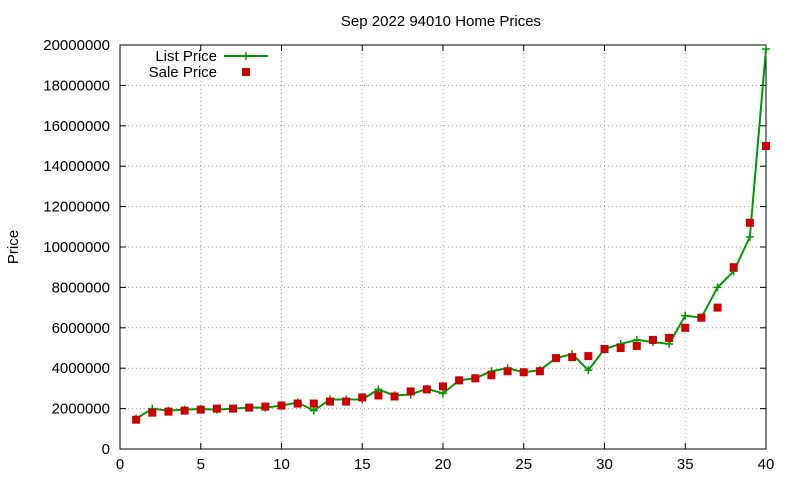  What do you see at coordinates (81, 287) in the screenshot?
I see `y-tick-label: 8000000` at bounding box center [81, 287].